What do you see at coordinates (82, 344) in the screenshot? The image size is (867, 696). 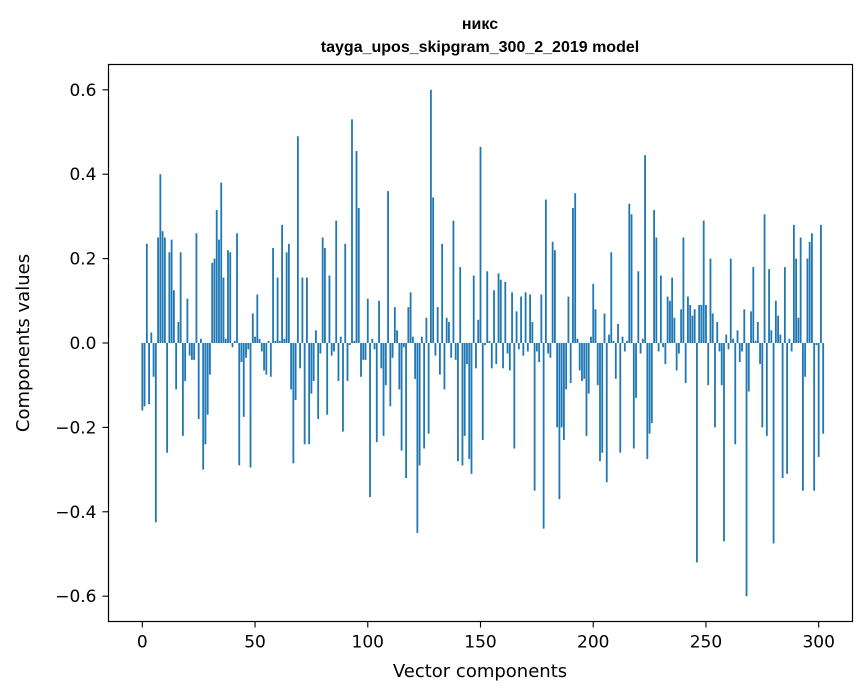 I see `y-axis-ticks: −0.6 −0.4 −0.2 0.0 0.2 0.4 0.6` at bounding box center [82, 344].